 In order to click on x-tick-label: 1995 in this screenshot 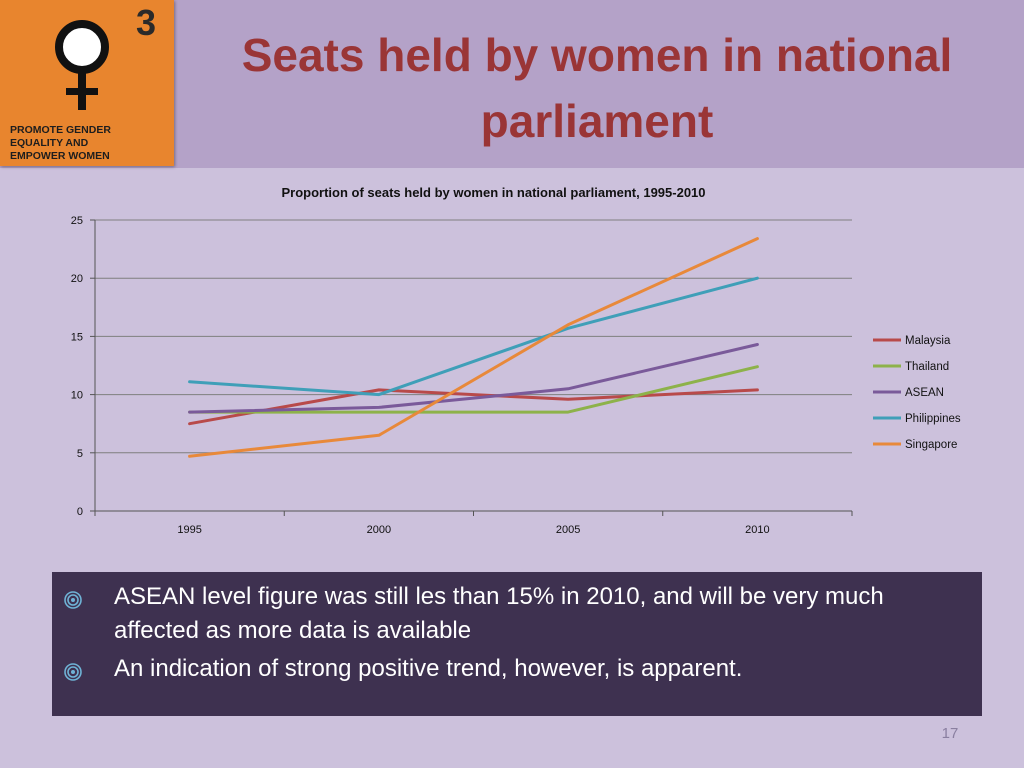, I will do `click(189, 530)`.